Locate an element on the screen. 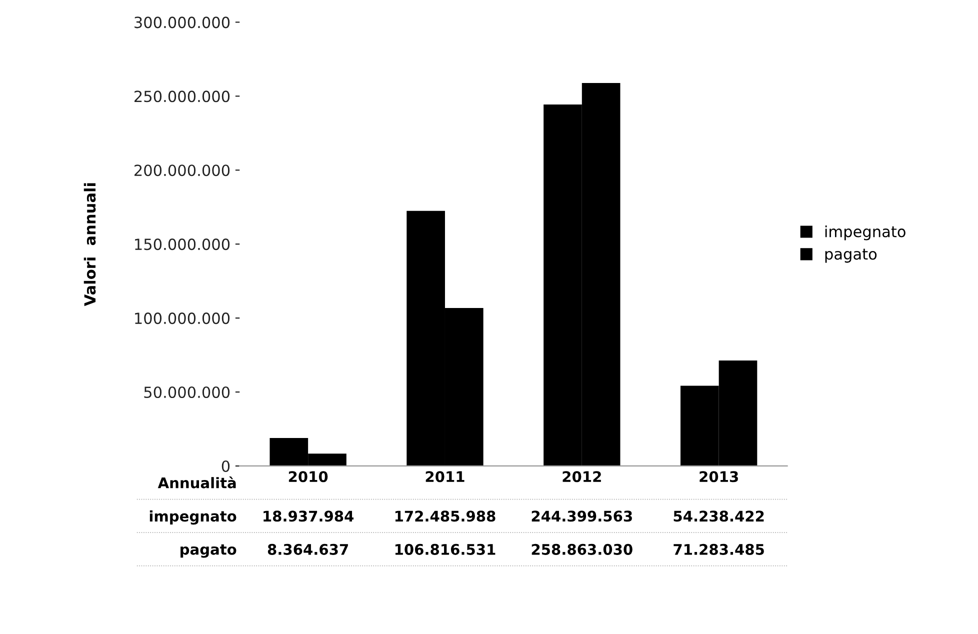 This screenshot has height=634, width=978. data-label: 172.485.988 is located at coordinates (445, 516).